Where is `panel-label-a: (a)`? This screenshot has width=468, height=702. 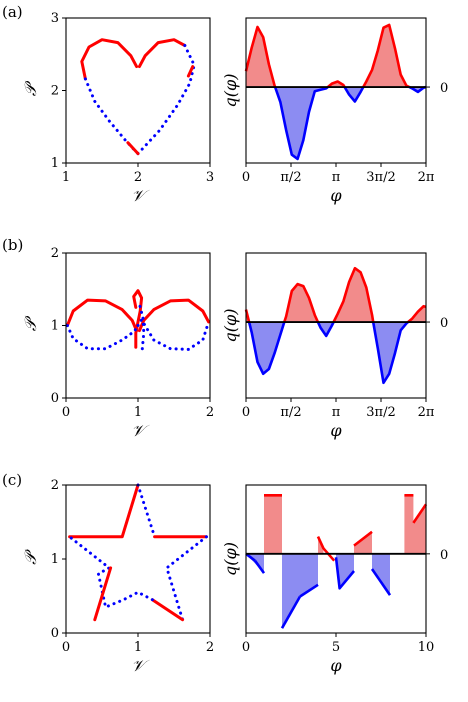 panel-label-a: (a) is located at coordinates (12, 12).